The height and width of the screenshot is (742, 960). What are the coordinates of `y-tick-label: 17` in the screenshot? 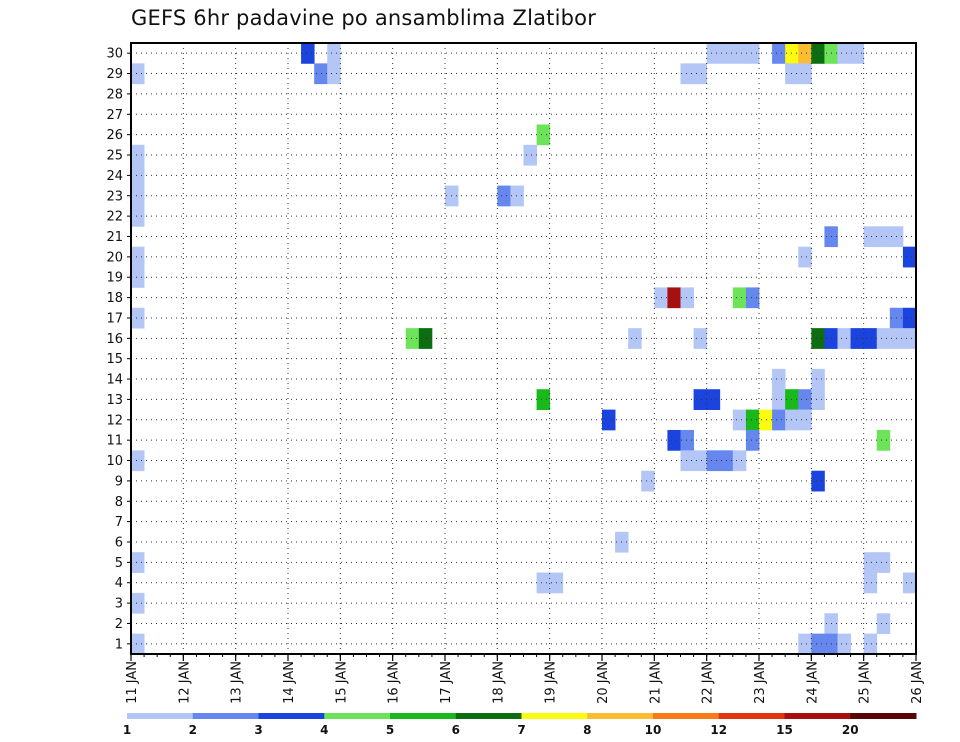 It's located at (114, 318).